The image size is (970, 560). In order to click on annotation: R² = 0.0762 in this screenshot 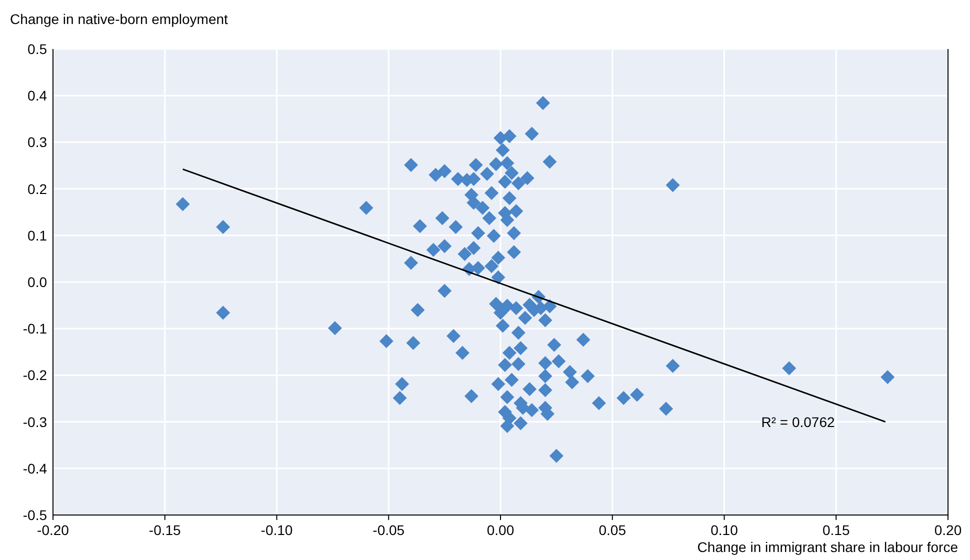, I will do `click(798, 422)`.